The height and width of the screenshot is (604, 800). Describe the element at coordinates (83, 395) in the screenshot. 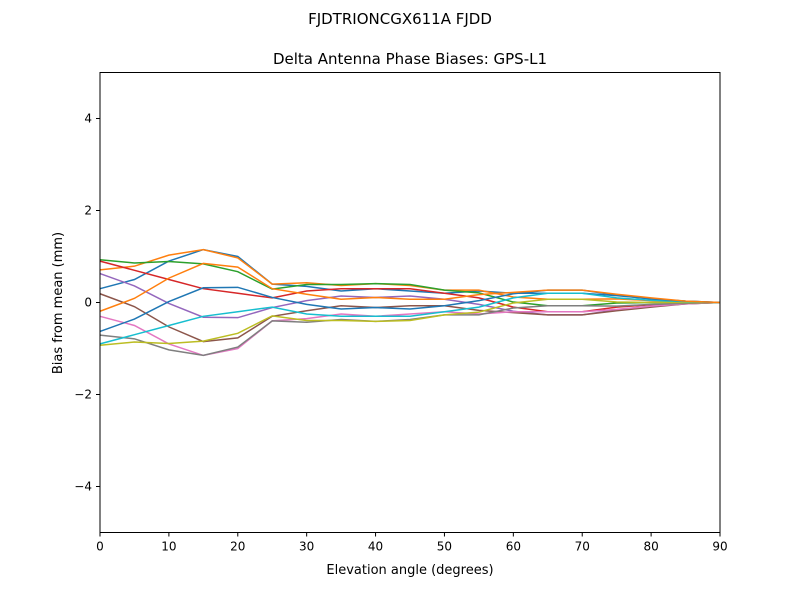

I see `y-tick-label: −2` at that location.